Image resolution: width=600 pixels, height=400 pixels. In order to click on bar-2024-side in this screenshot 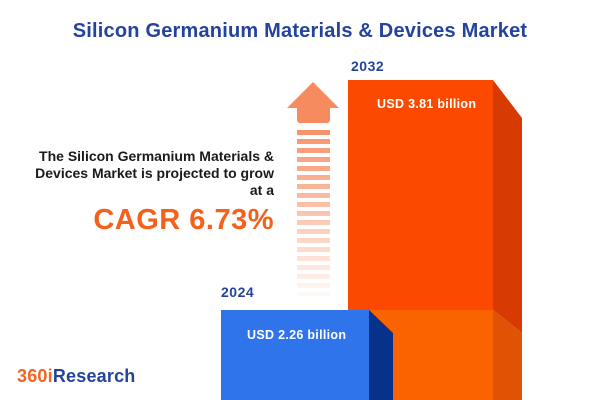, I will do `click(381, 355)`.